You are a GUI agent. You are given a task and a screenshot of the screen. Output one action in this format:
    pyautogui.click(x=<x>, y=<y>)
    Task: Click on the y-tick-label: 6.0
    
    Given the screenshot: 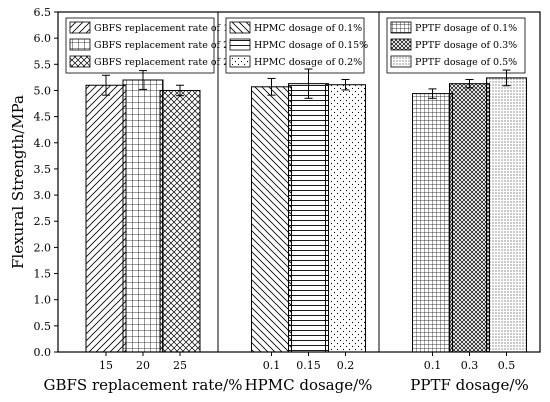 What is the action you would take?
    pyautogui.click(x=43, y=38)
    